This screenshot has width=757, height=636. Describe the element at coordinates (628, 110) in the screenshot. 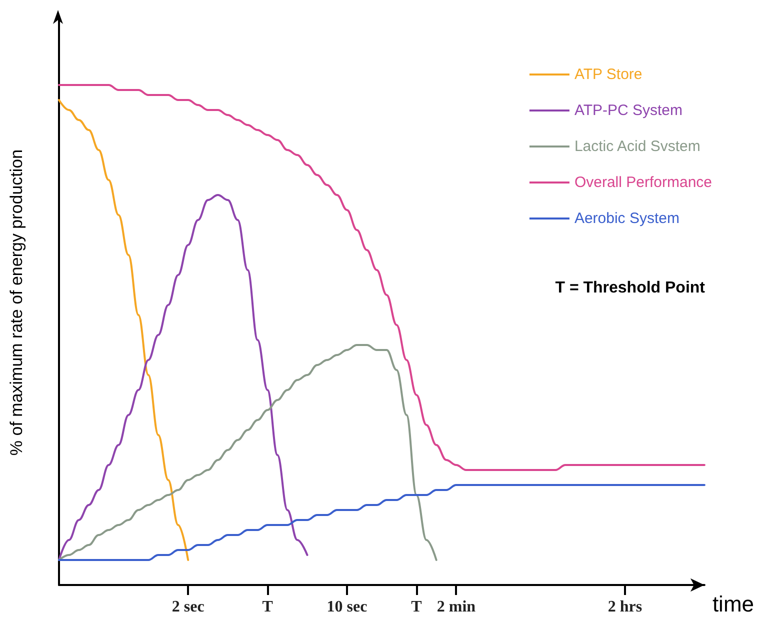

I see `legend-label: ATP-PC System` at that location.